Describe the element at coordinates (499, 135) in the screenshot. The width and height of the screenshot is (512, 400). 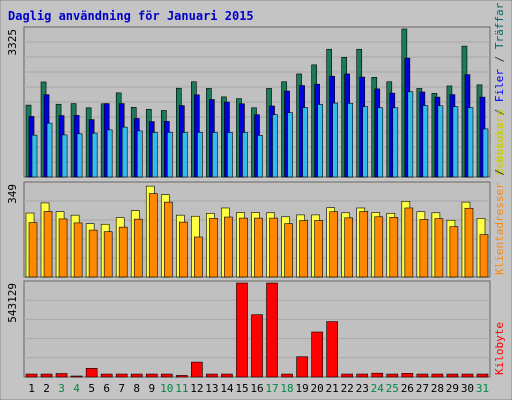
I see `y-axis-legend-part: Besökare` at that location.